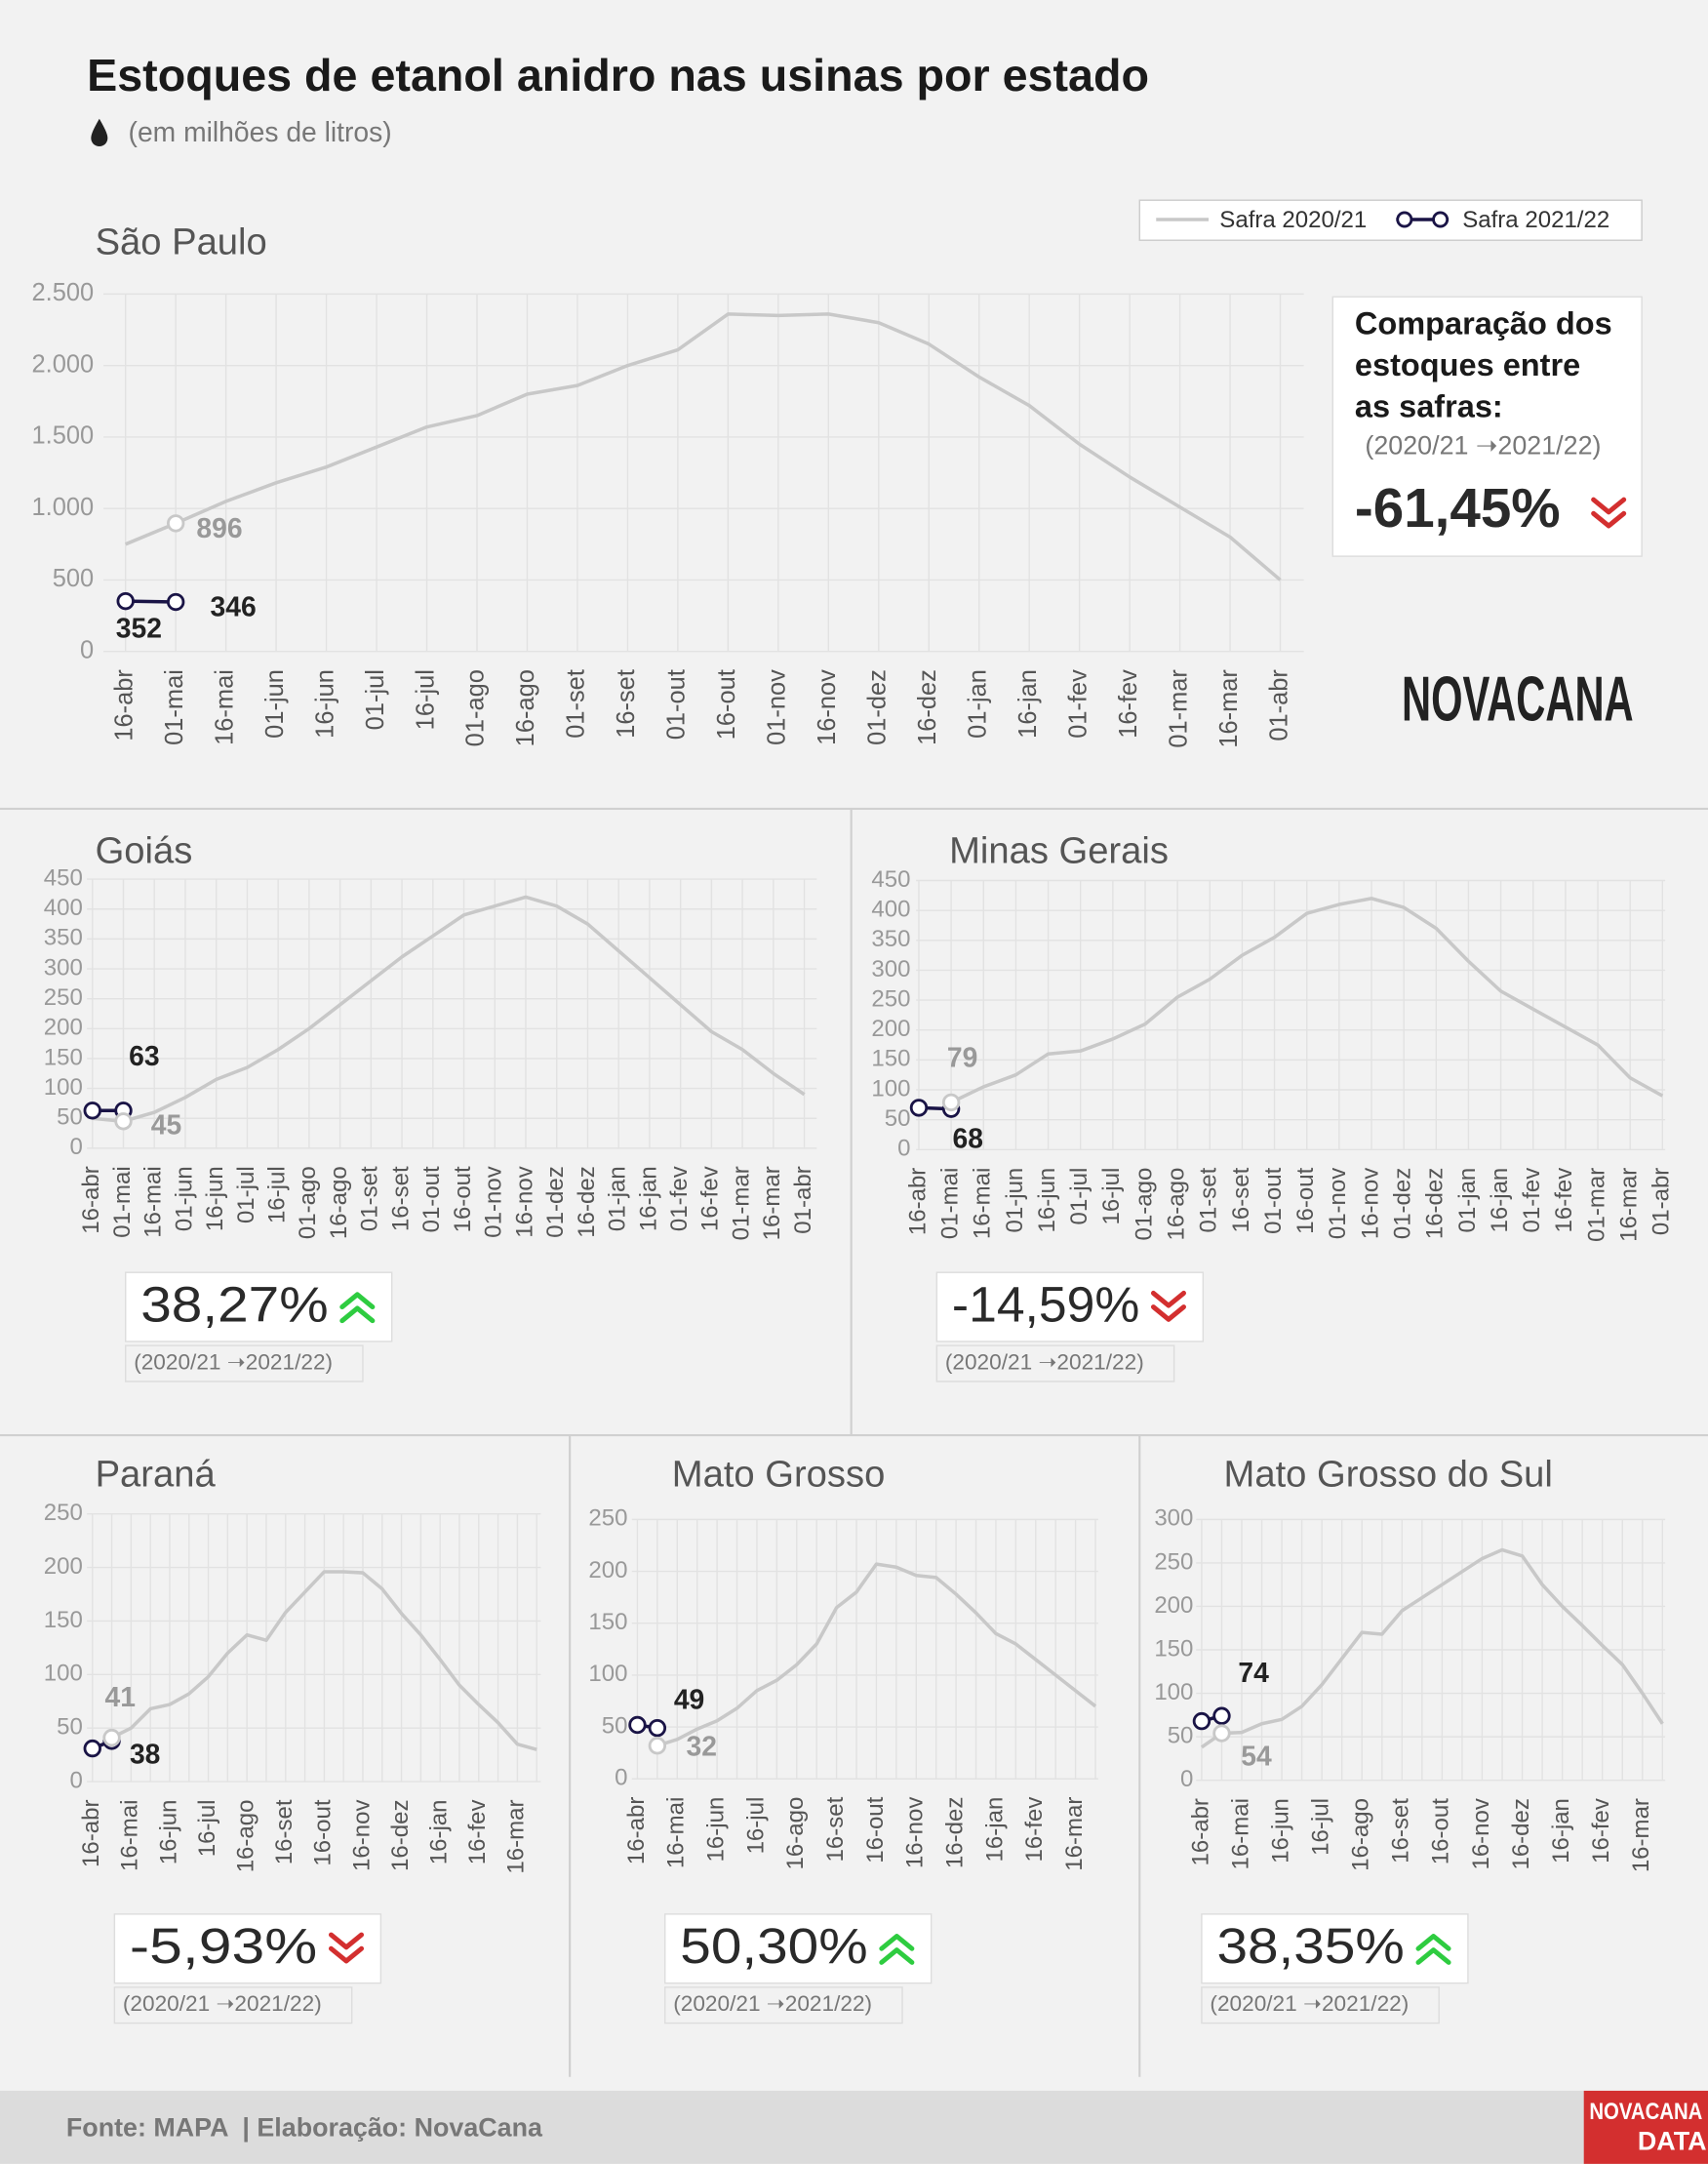 The height and width of the screenshot is (2164, 1708). Describe the element at coordinates (166, 1124) in the screenshot. I see `data-label: 45` at that location.